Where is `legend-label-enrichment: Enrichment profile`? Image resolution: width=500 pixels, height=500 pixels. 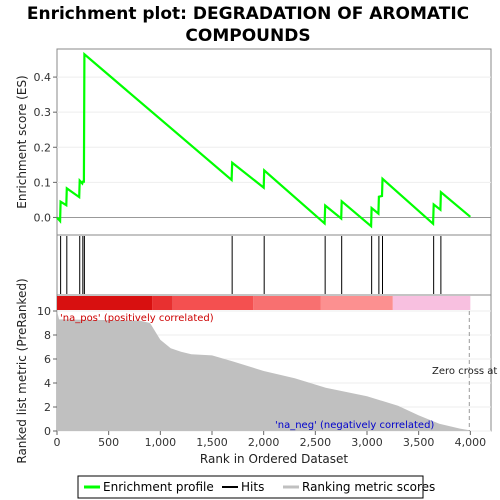
legend-label-enrichment: Enrichment profile is located at coordinates (158, 487).